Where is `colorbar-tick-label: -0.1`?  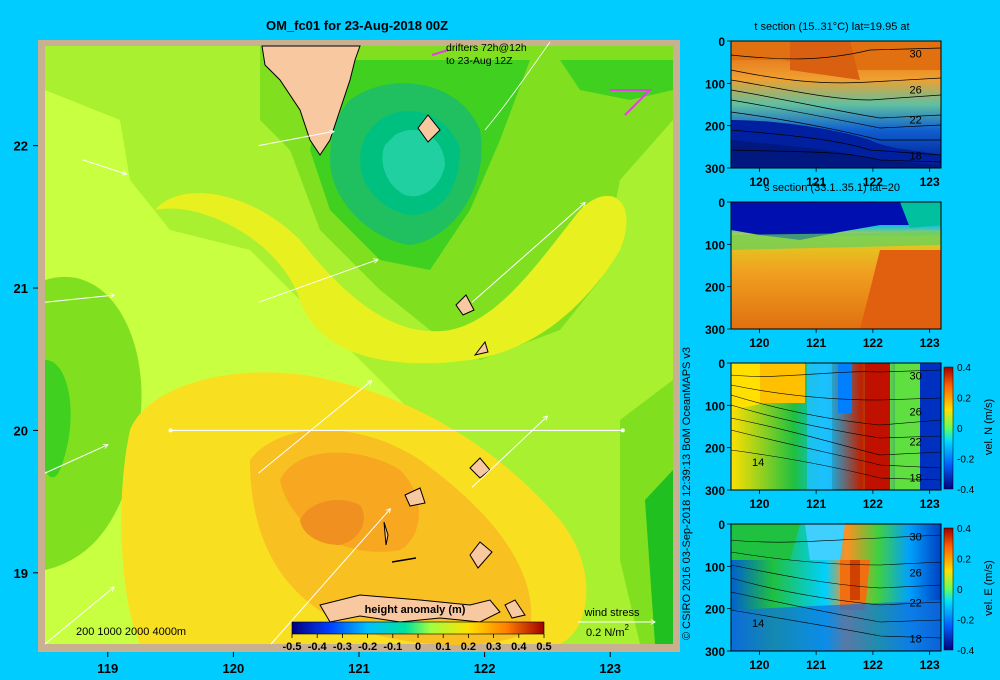
colorbar-tick-label: -0.1 is located at coordinates (392, 647).